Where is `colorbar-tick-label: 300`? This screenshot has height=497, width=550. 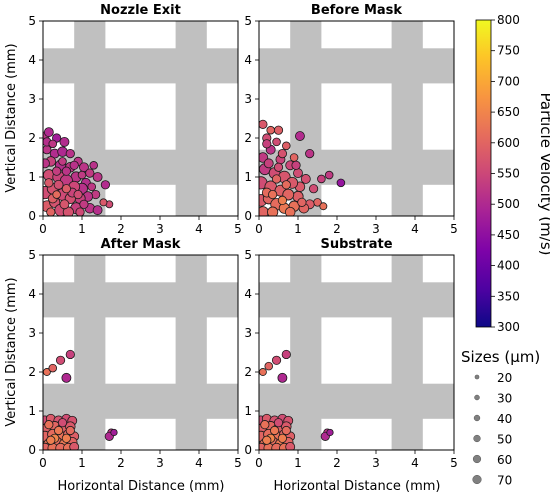
colorbar-tick-label: 300 is located at coordinates (508, 327).